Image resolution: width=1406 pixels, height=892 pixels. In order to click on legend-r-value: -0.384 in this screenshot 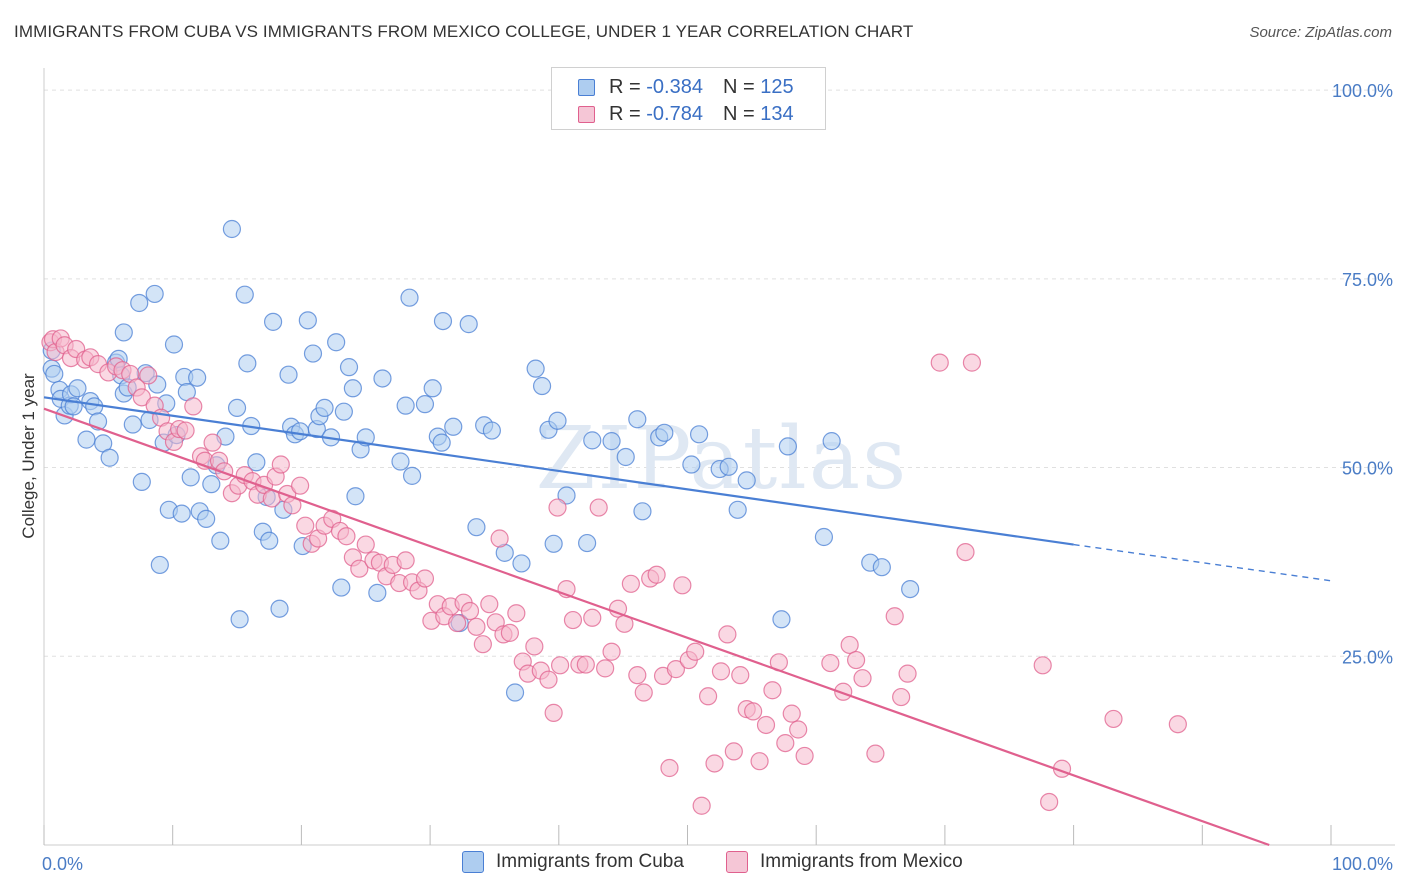, I will do `click(674, 86)`.